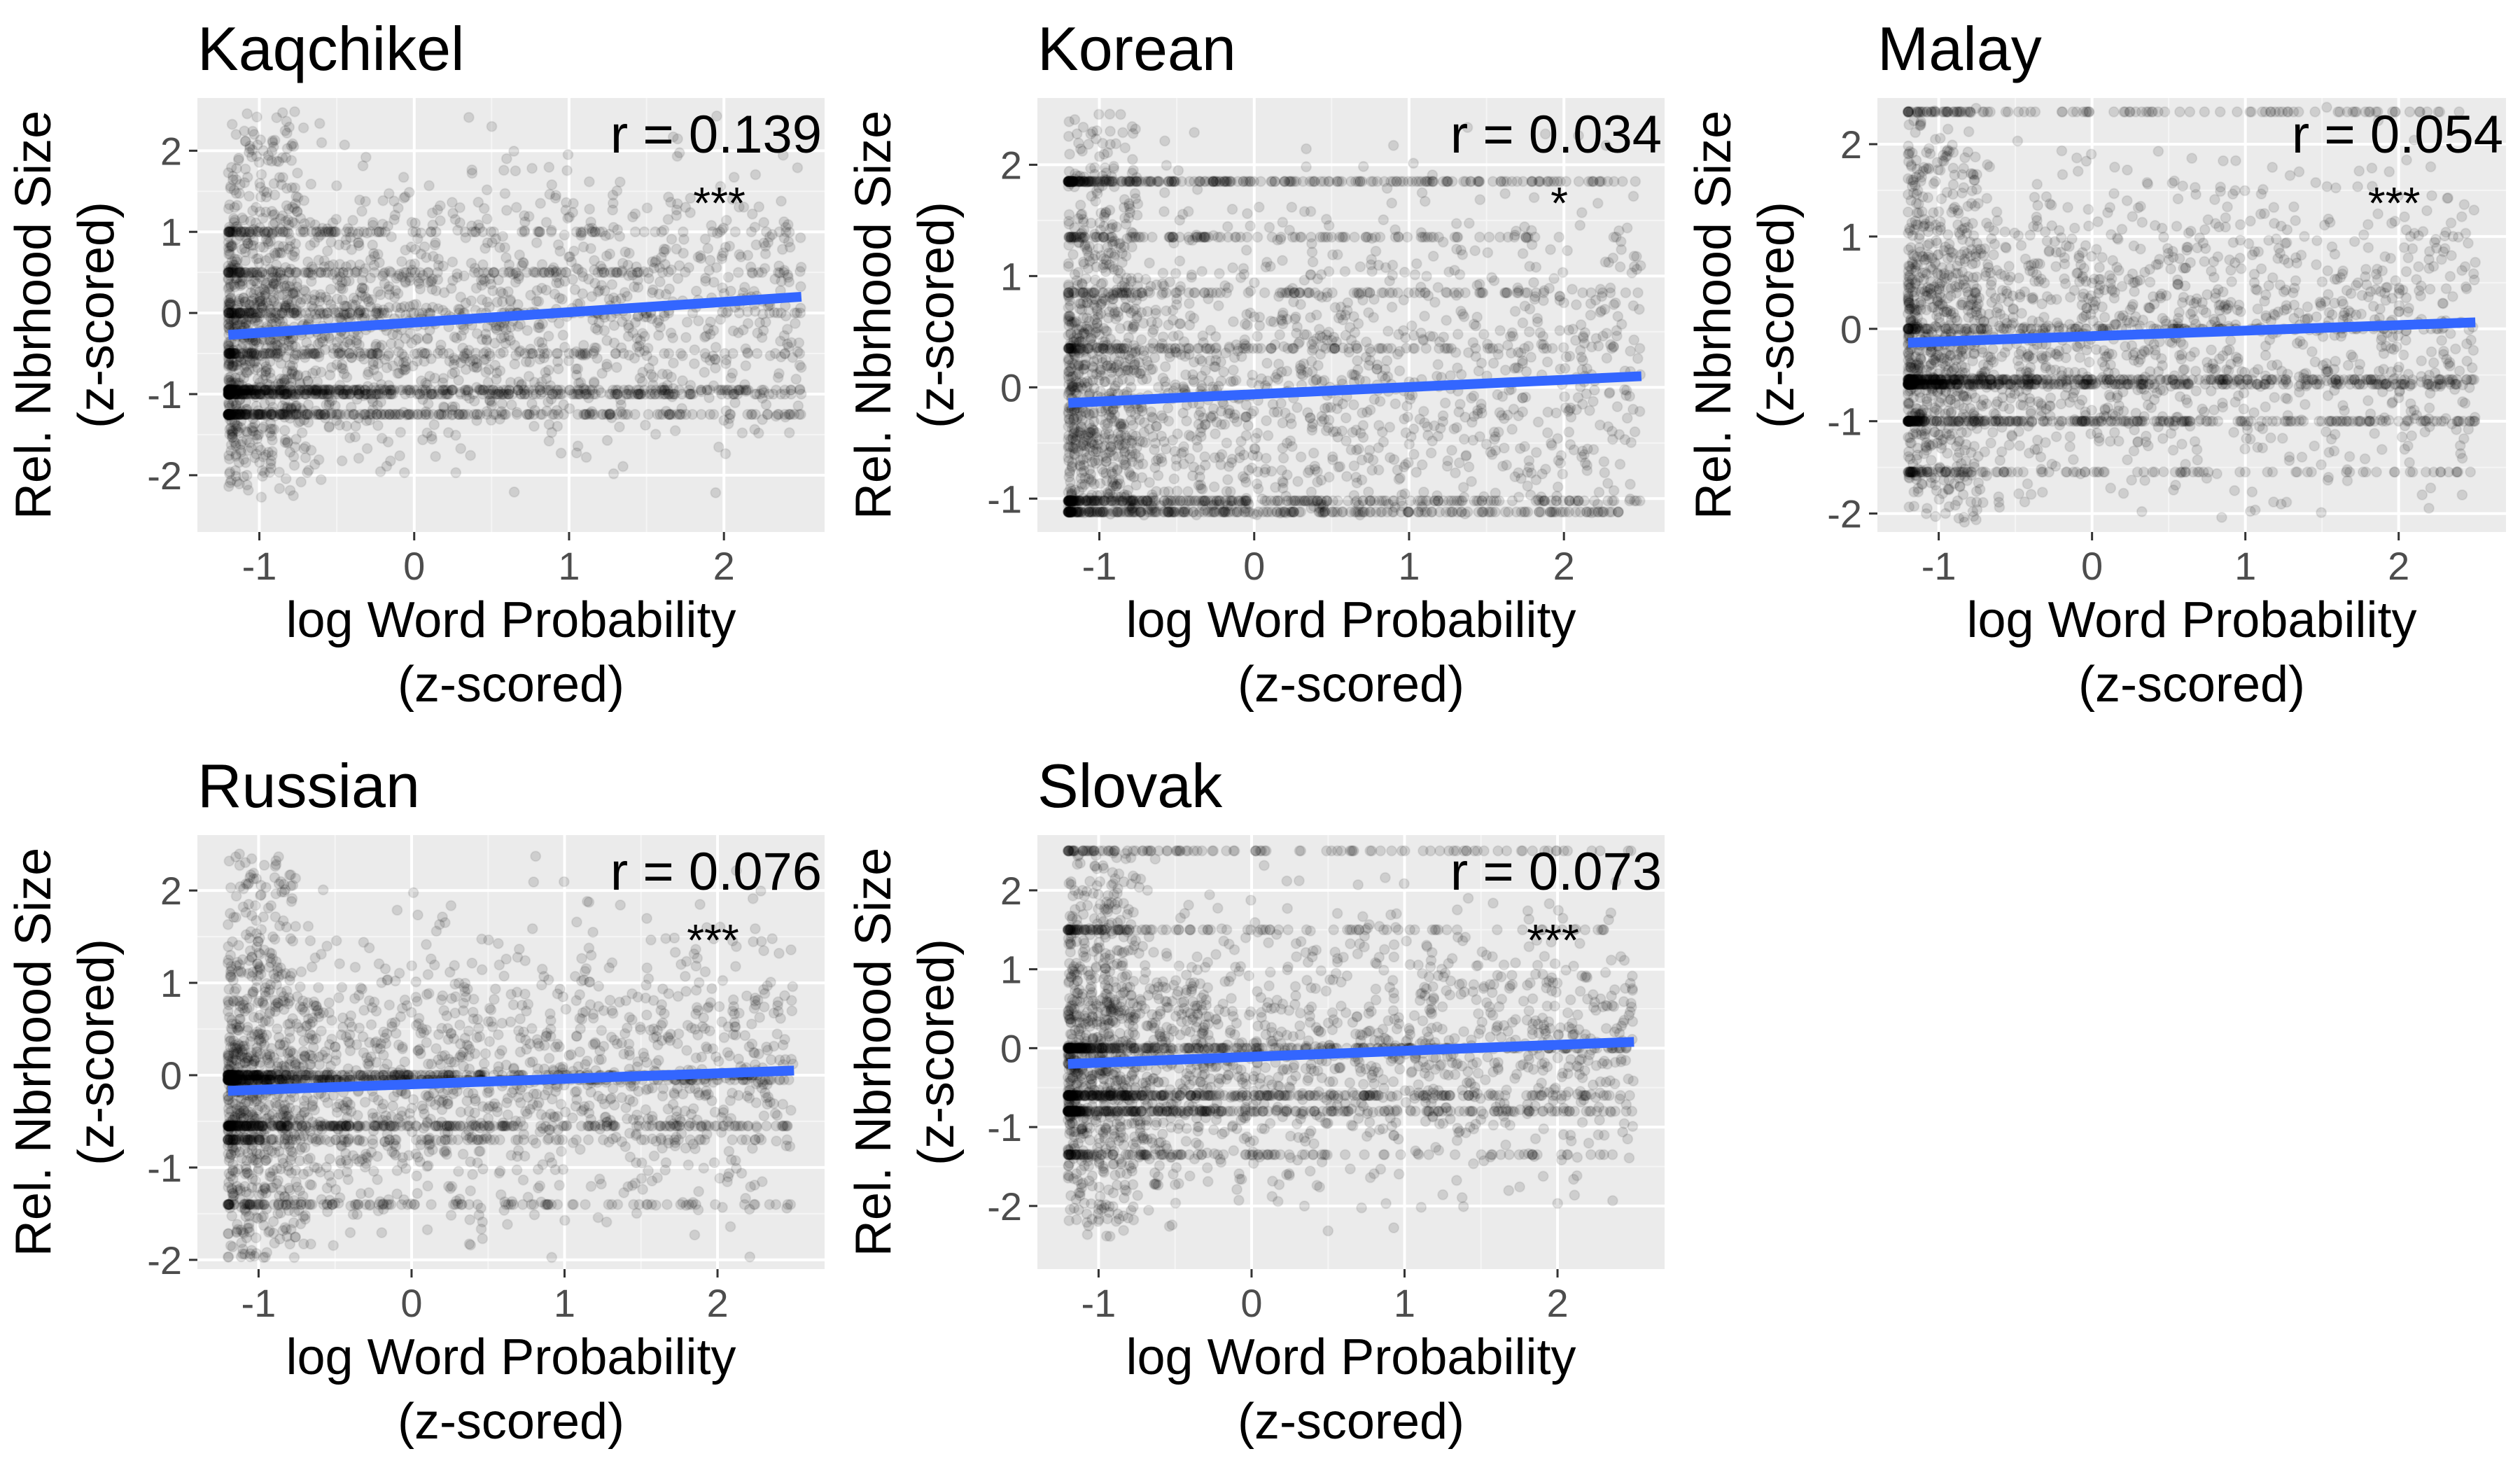 This screenshot has height=1470, width=2520. I want to click on chart-0-x-axis-title: (z-scored), so click(511, 685).